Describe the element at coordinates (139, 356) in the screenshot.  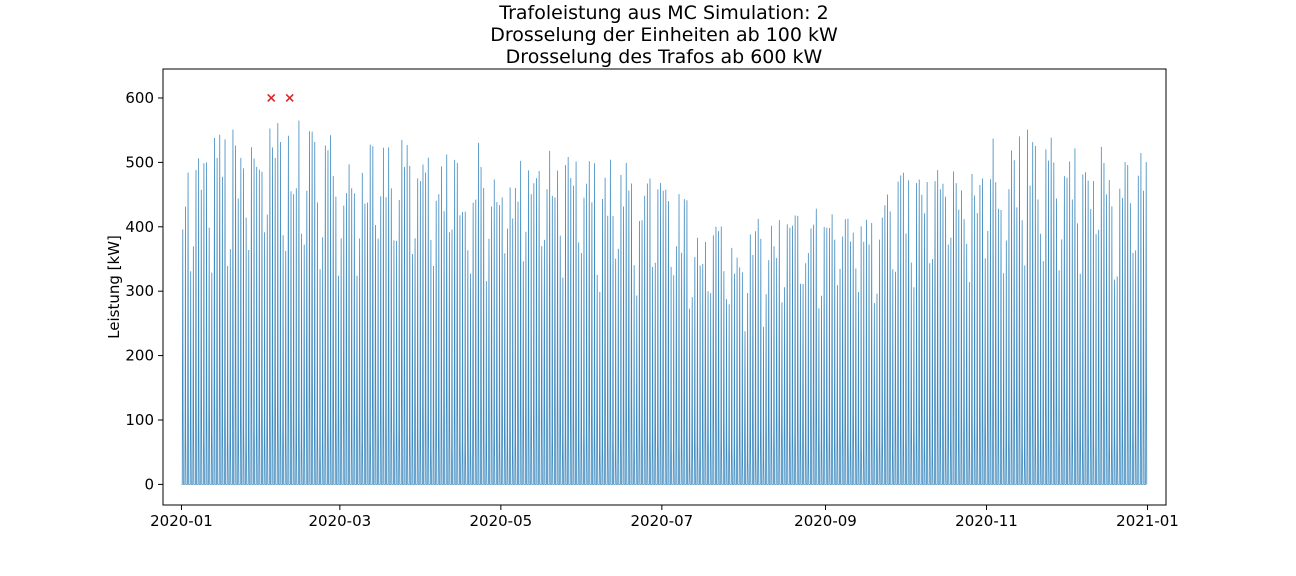
I see `y-tick-label: 200` at that location.